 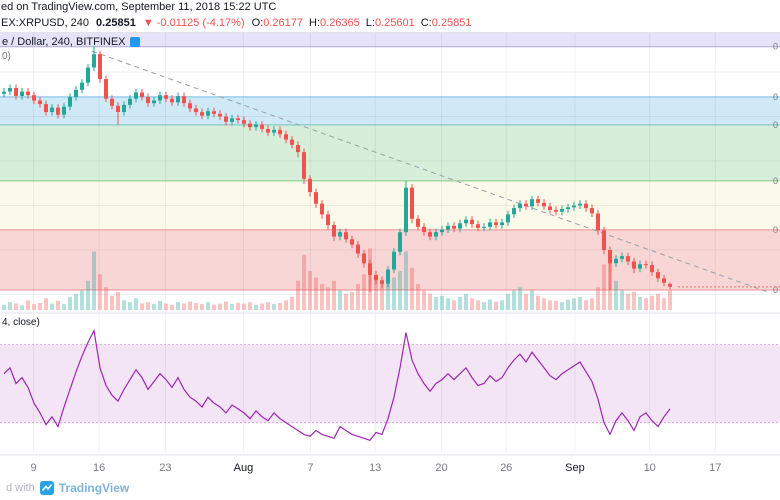 I want to click on last-price: 0.25851, so click(x=116, y=23).